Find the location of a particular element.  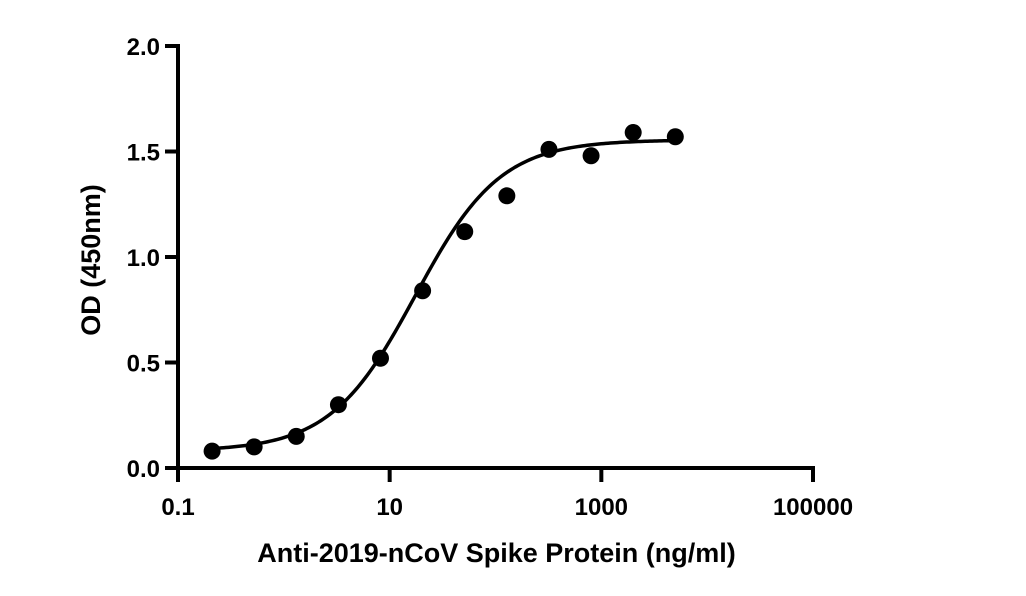

y-tick-label: 2.0 is located at coordinates (143, 47).